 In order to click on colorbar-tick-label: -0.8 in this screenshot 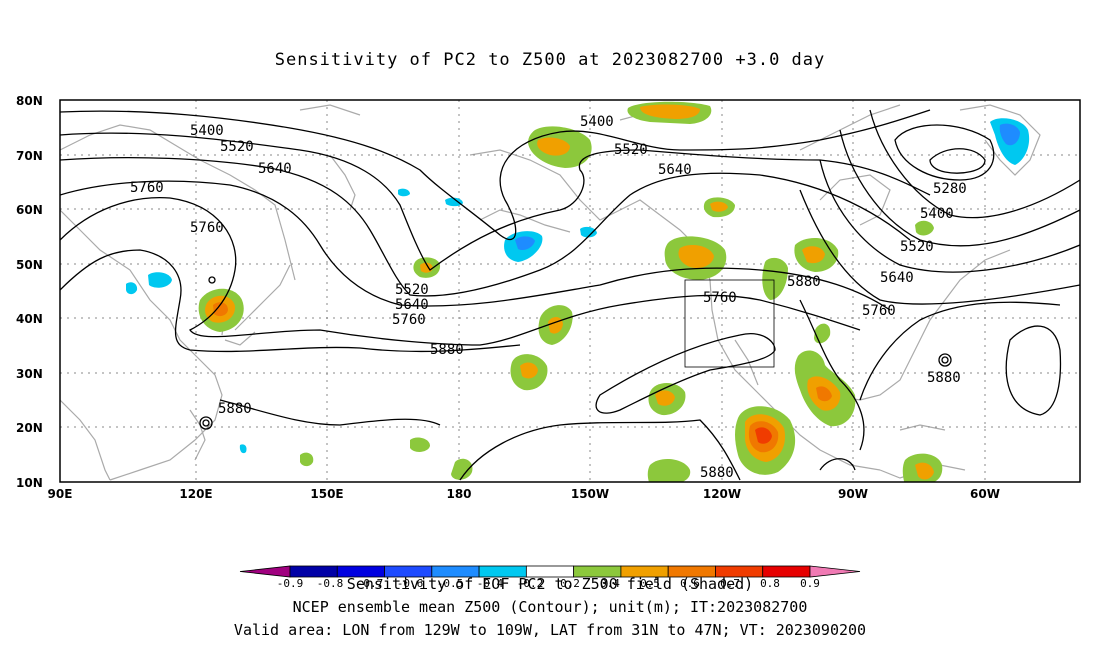, I will do `click(330, 583)`.